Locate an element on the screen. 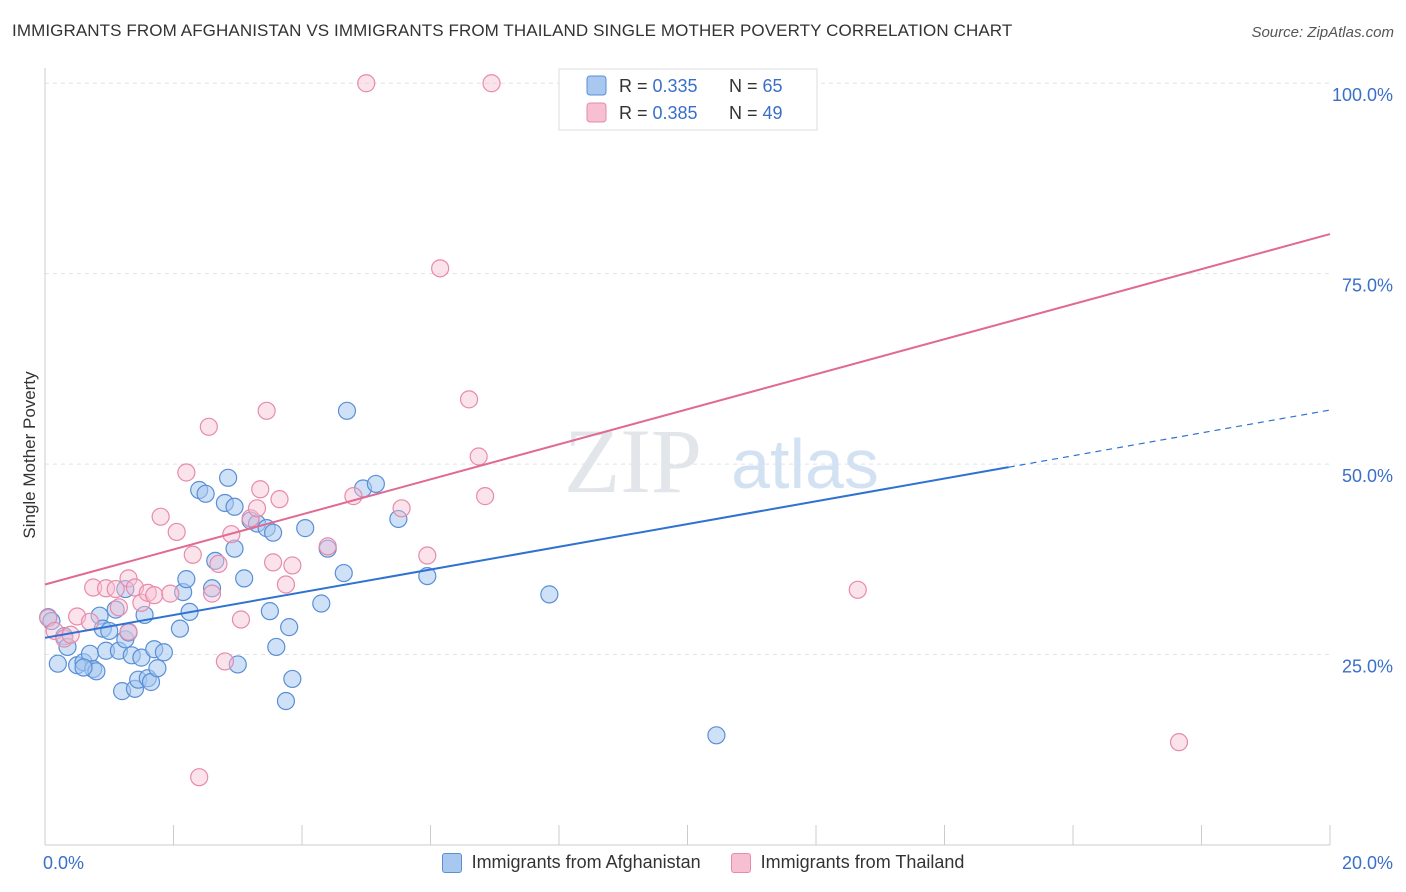 This screenshot has width=1406, height=892. legend-item-thailand: Immigrants from Thailand is located at coordinates (847, 862).